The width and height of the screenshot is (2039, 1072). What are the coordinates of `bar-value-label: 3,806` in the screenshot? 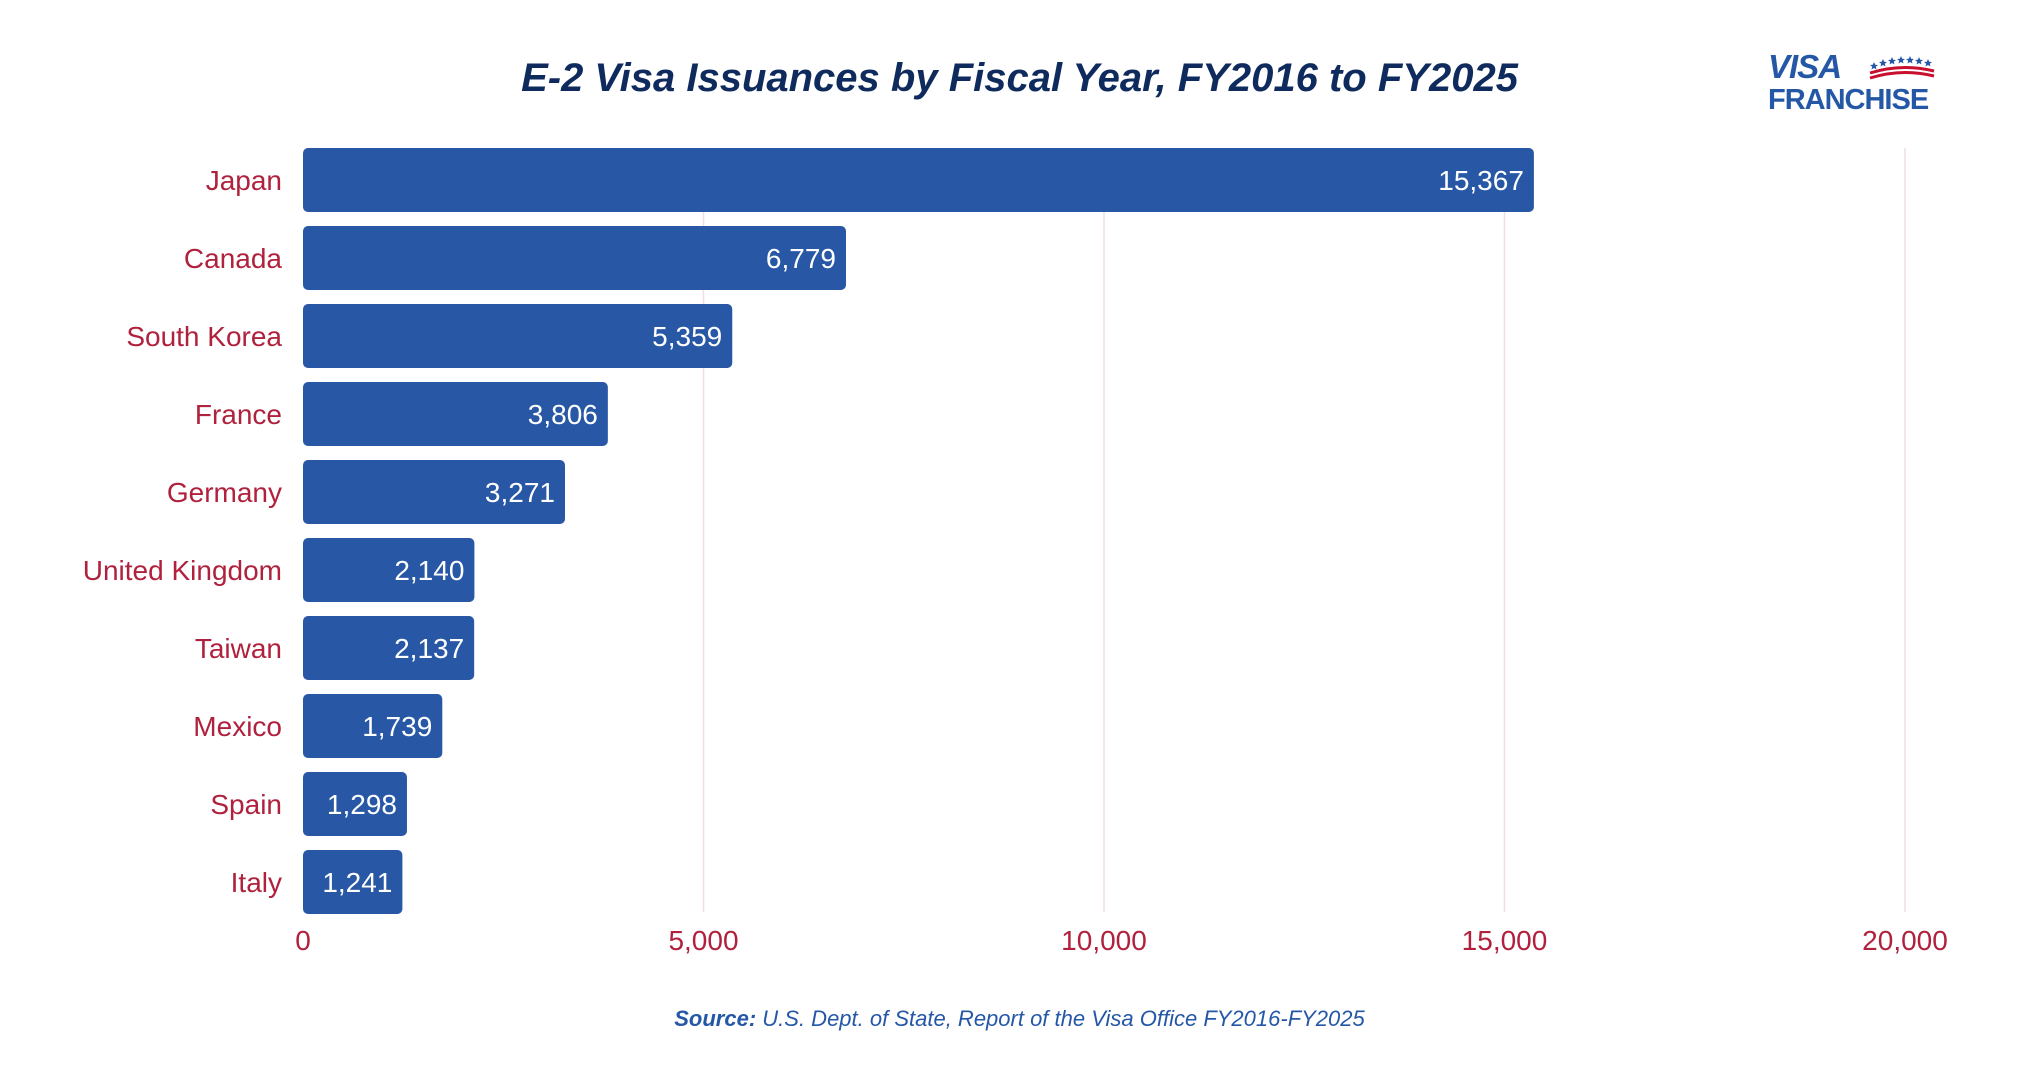 It's located at (563, 414).